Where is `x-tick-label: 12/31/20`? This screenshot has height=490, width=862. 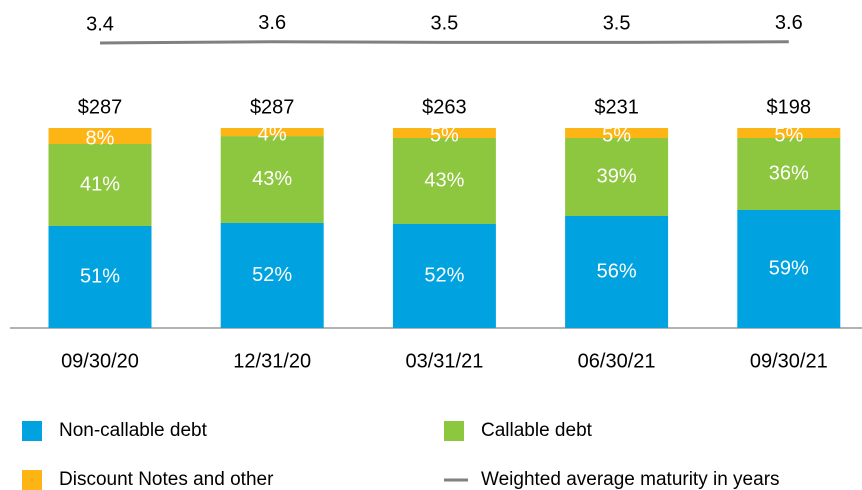
x-tick-label: 12/31/20 is located at coordinates (272, 361).